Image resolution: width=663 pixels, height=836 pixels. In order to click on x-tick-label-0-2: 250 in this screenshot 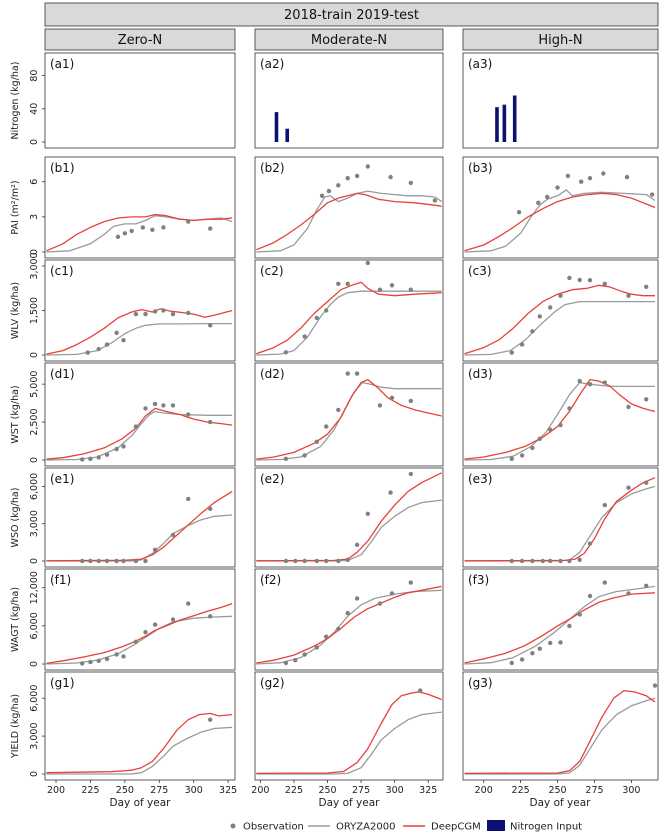, I will do `click(125, 790)`.